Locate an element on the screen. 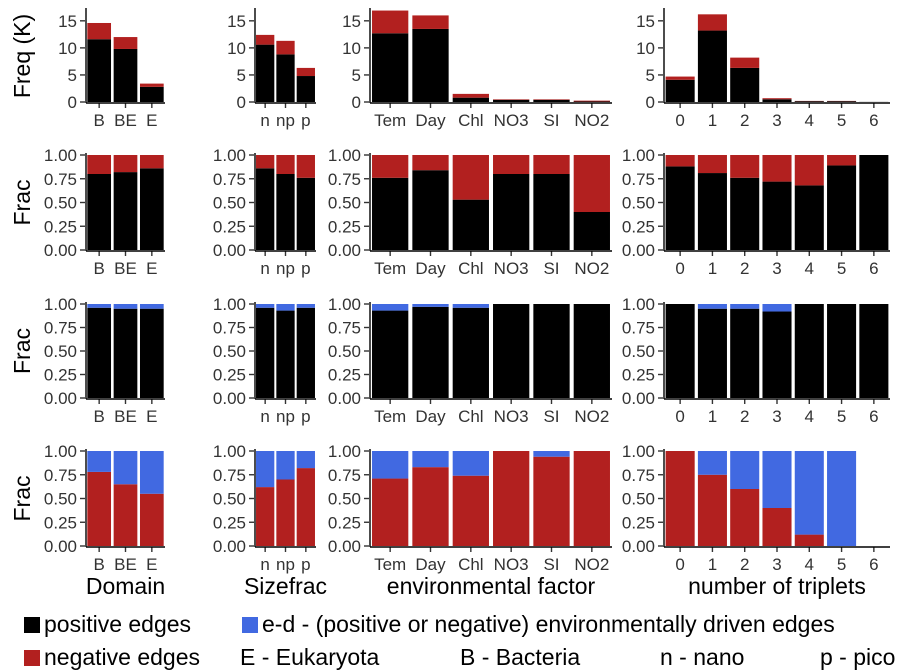  panel-r3c3-bar-top is located at coordinates (745, 470).